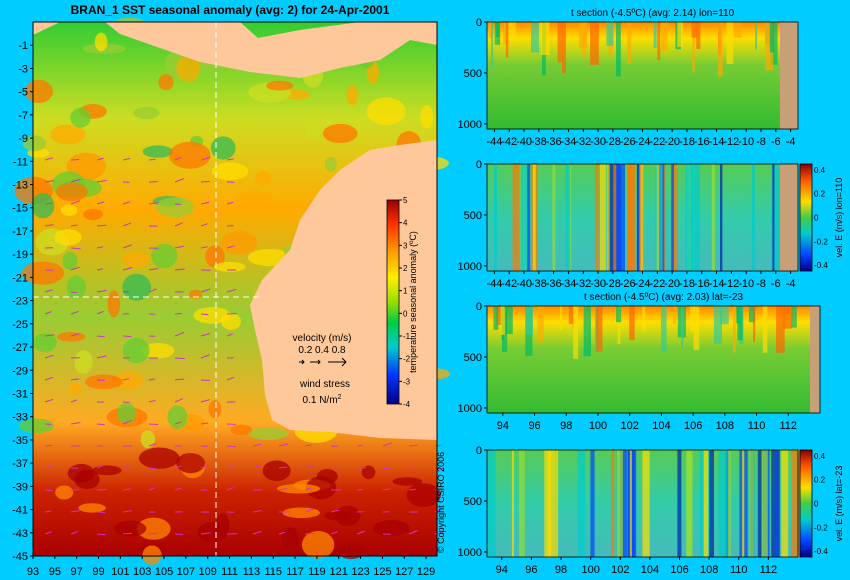 The image size is (850, 580). What do you see at coordinates (382, 572) in the screenshot?
I see `map-x-tick-label: 125` at bounding box center [382, 572].